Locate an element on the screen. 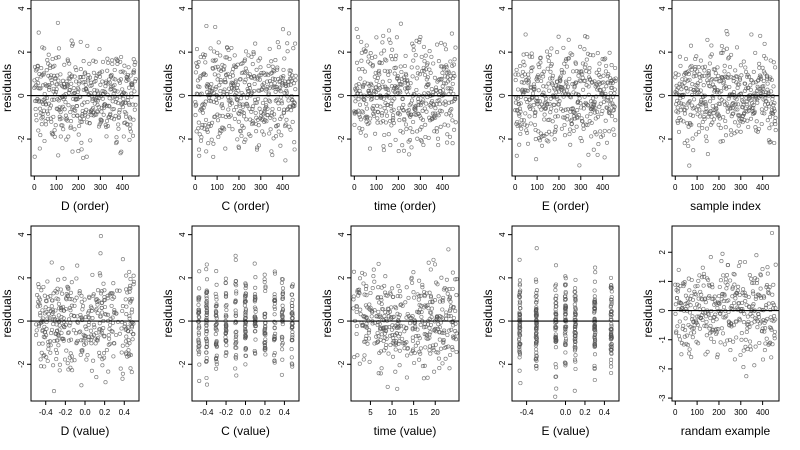 This screenshot has height=450, width=800. x-axis-label: C (value) is located at coordinates (245, 431).